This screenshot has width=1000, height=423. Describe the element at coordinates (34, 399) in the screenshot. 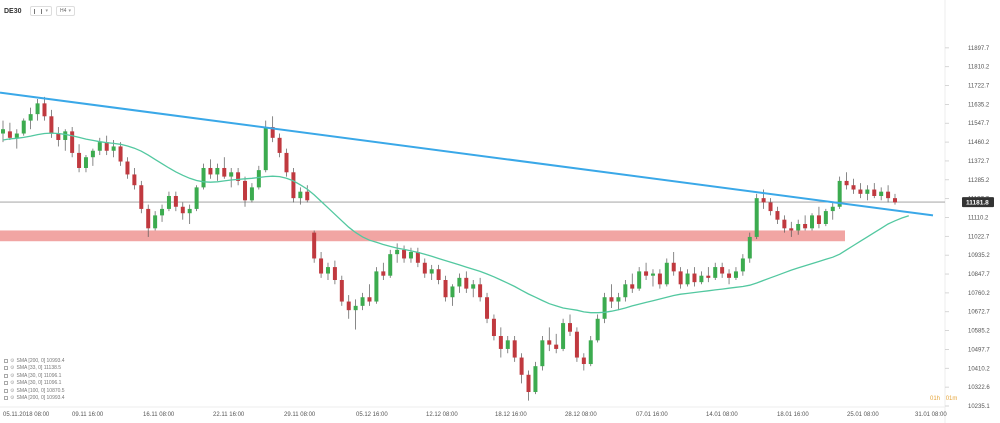

I see `legend-item: ⚙ SMA [200, 0] 10993.4` at that location.